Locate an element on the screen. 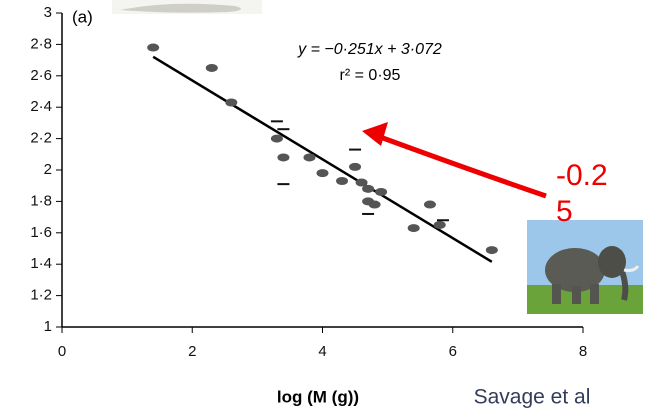  arrow is located at coordinates (454, 160).